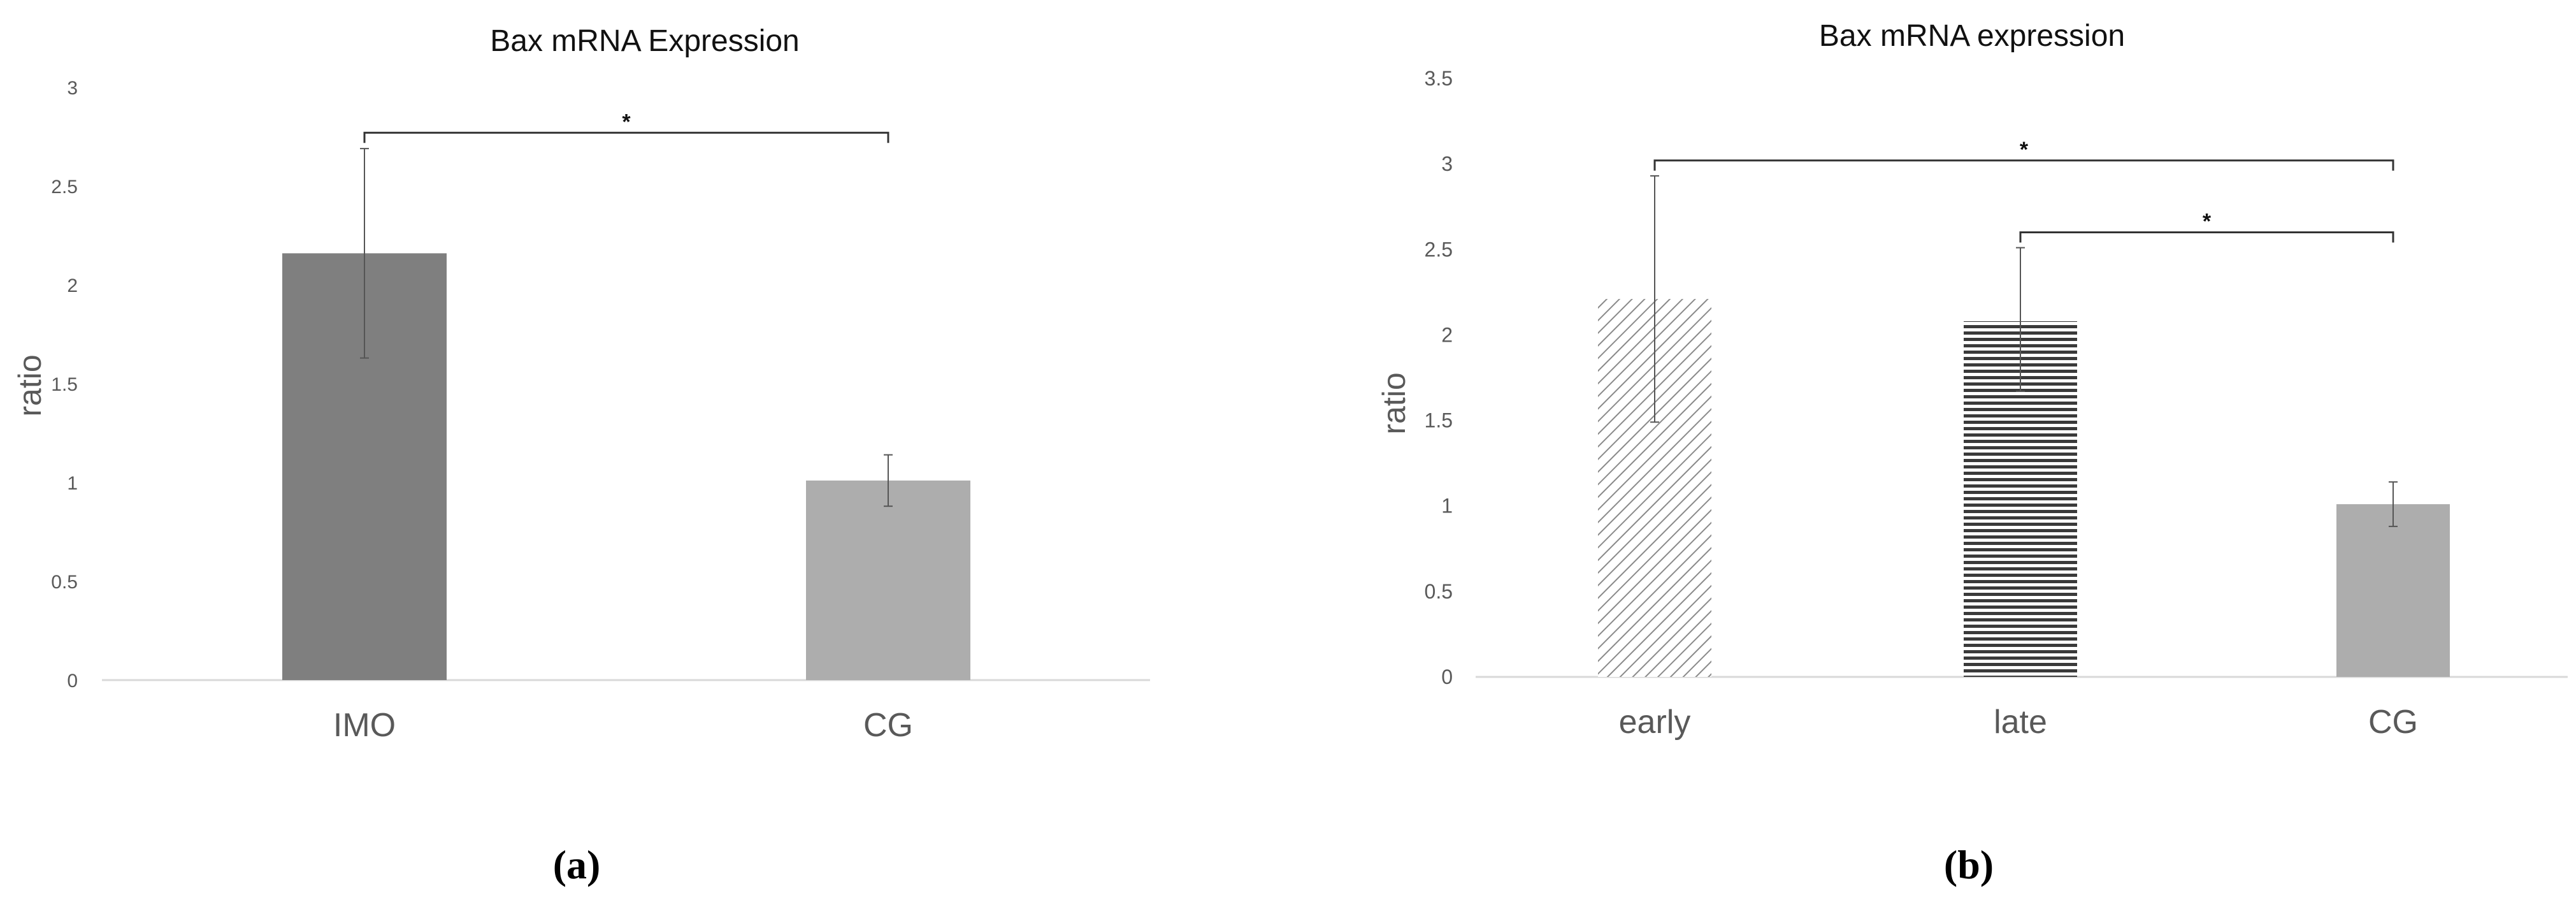 This screenshot has width=2576, height=907. Describe the element at coordinates (1439, 78) in the screenshot. I see `chart-b-y-tick-label: 3.5` at that location.